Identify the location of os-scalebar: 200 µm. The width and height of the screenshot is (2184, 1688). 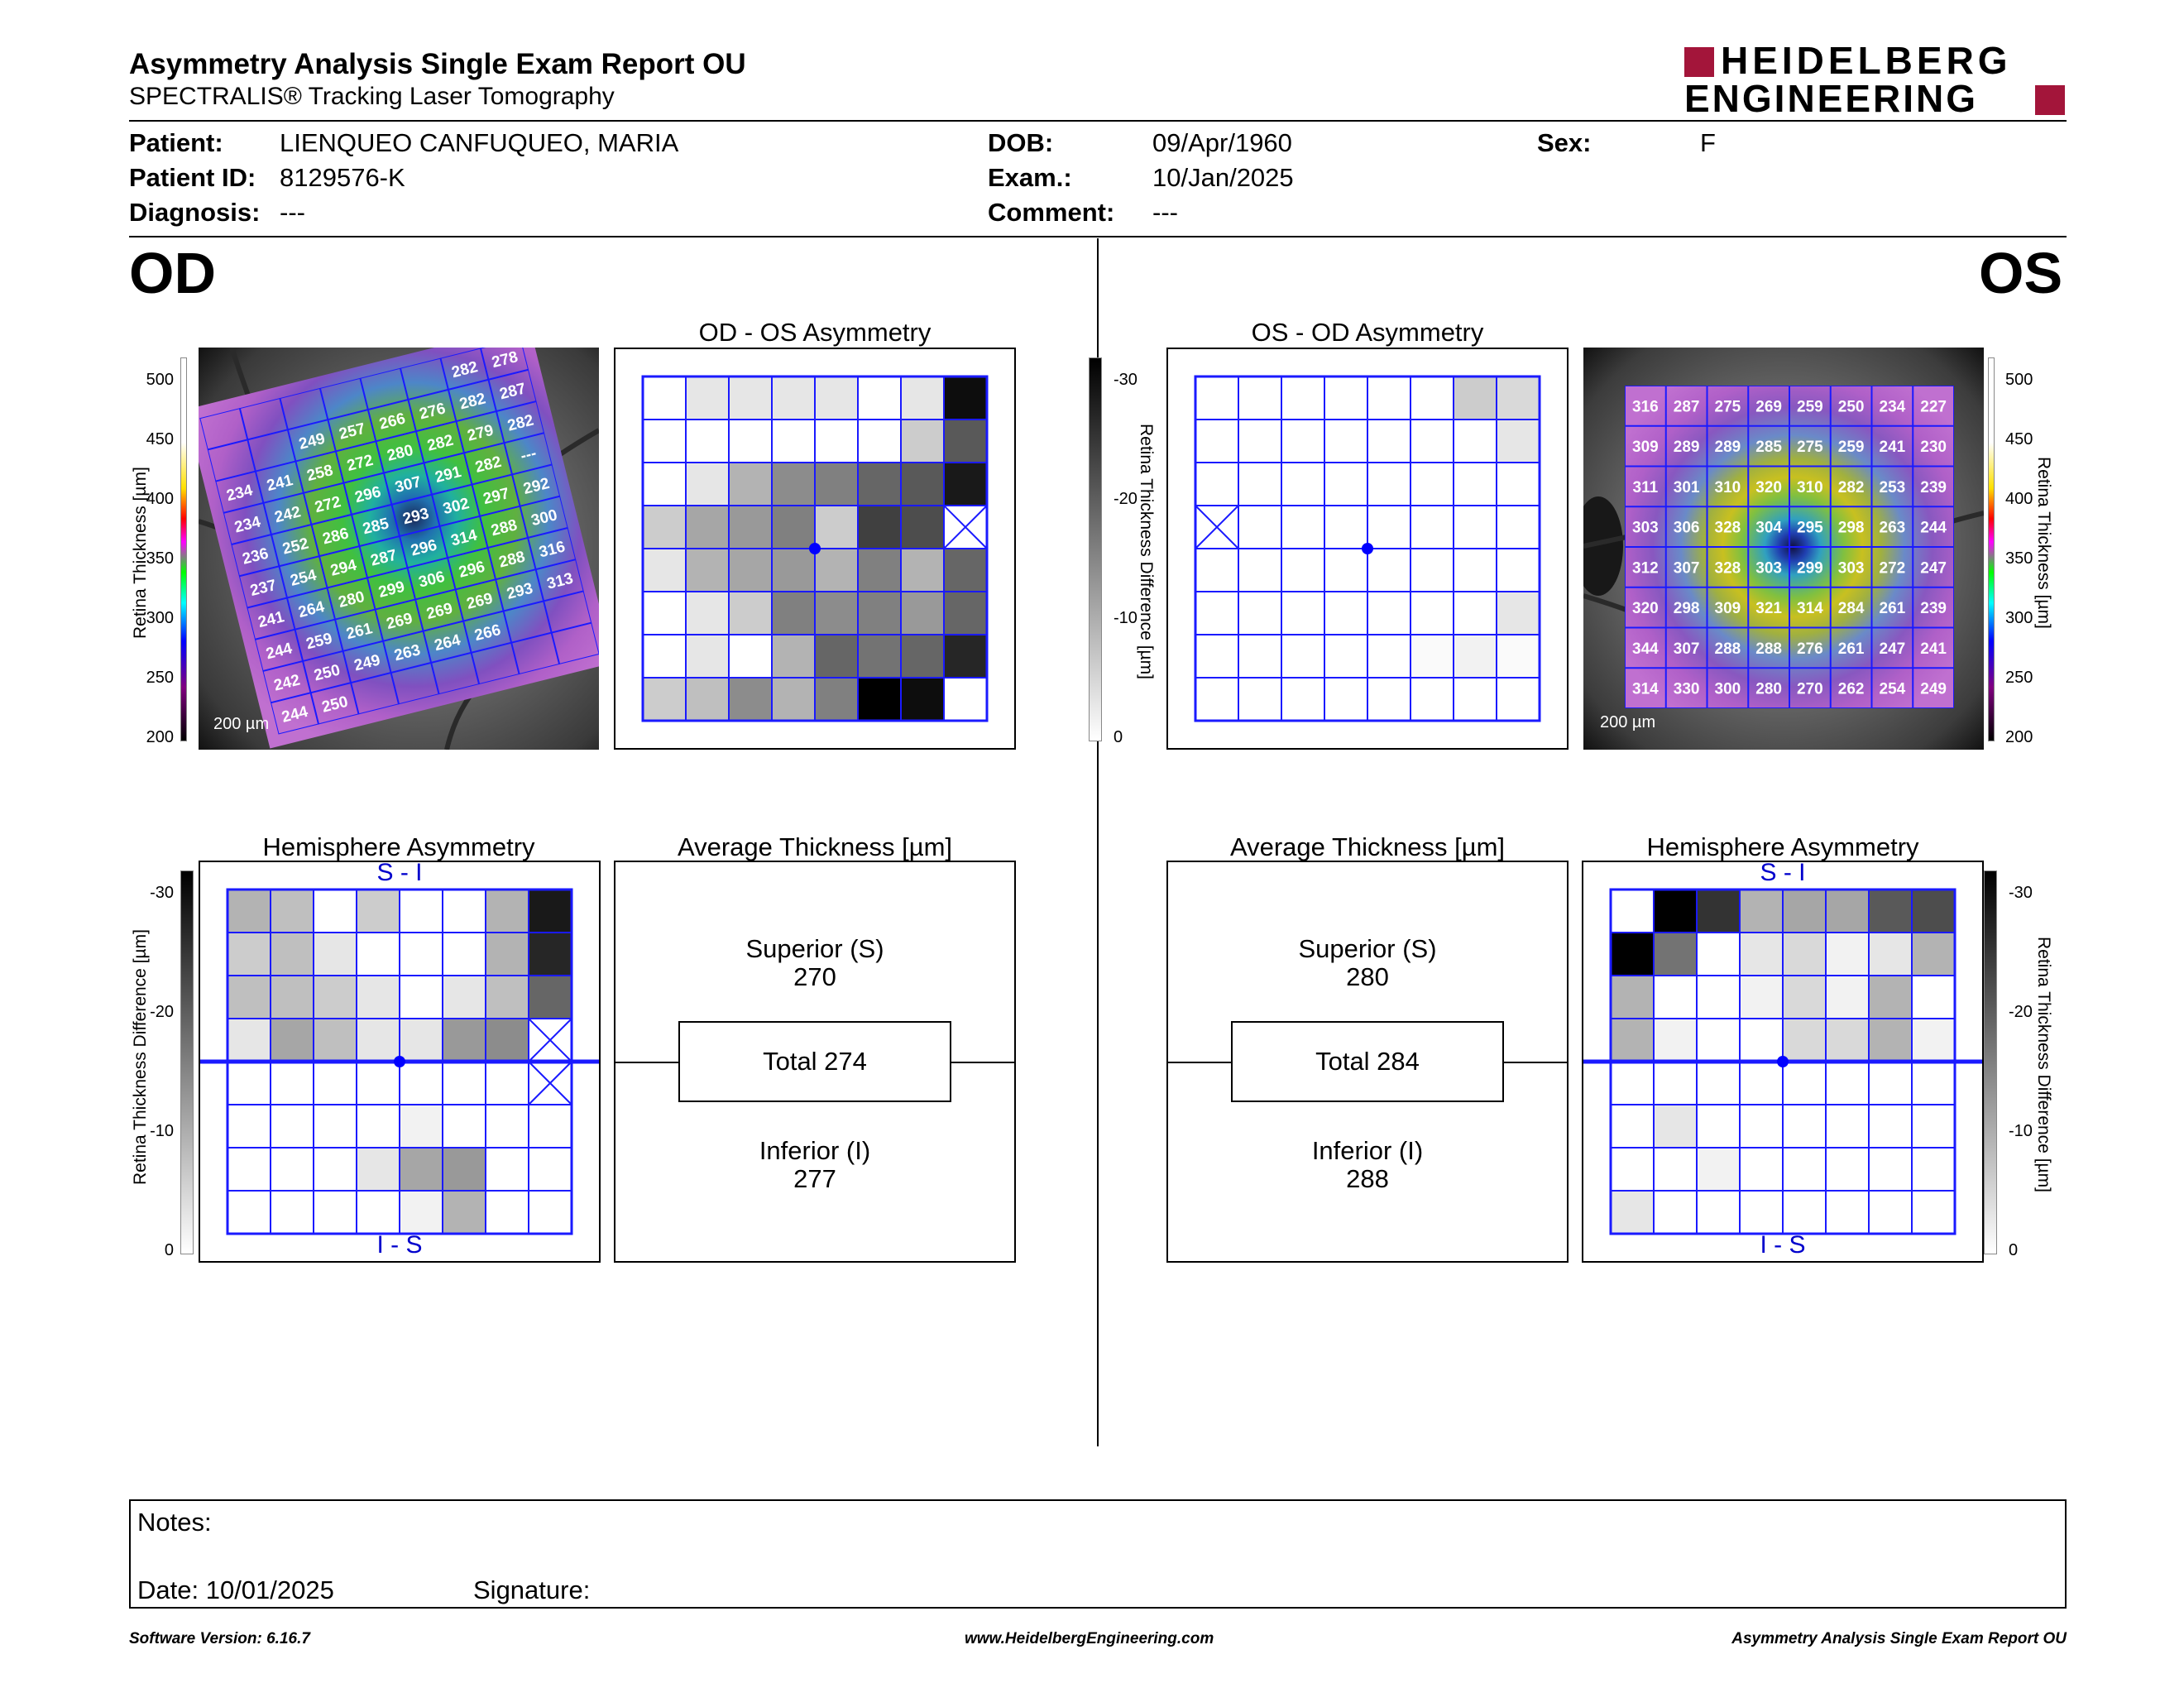
(1628, 722).